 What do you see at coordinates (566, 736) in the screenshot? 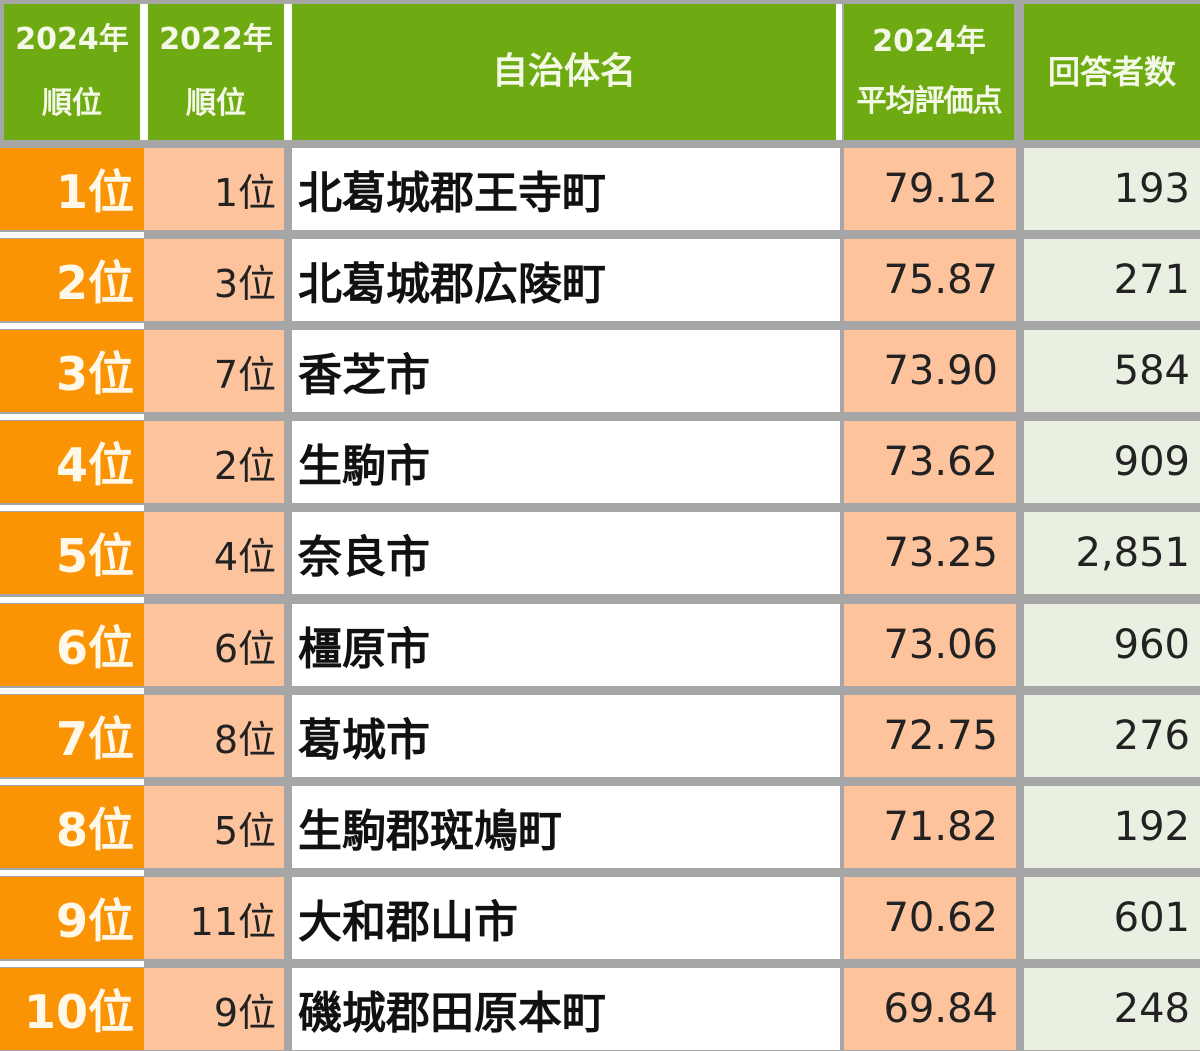
I see `municipality-name-cell: 葛城市` at bounding box center [566, 736].